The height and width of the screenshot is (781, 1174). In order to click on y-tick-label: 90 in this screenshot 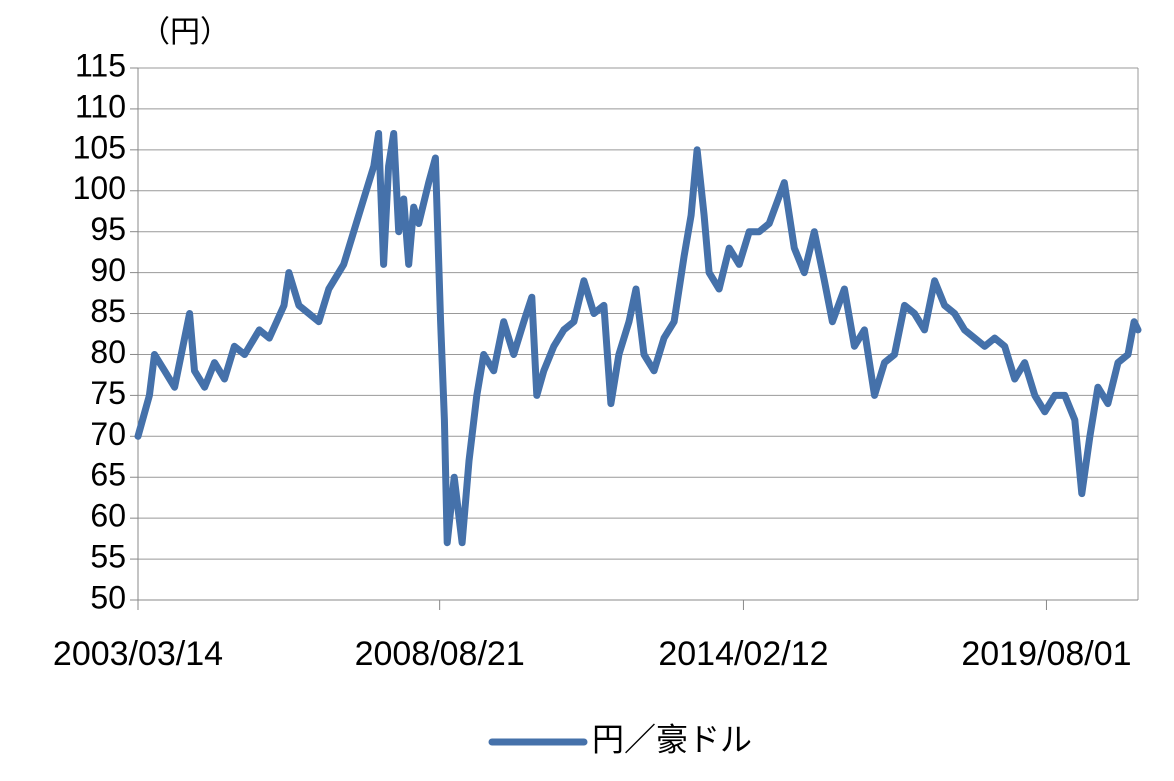, I will do `click(108, 270)`.